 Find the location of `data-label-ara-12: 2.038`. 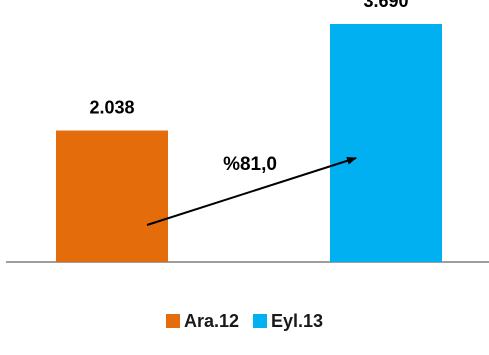

data-label-ara-12: 2.038 is located at coordinates (111, 108).